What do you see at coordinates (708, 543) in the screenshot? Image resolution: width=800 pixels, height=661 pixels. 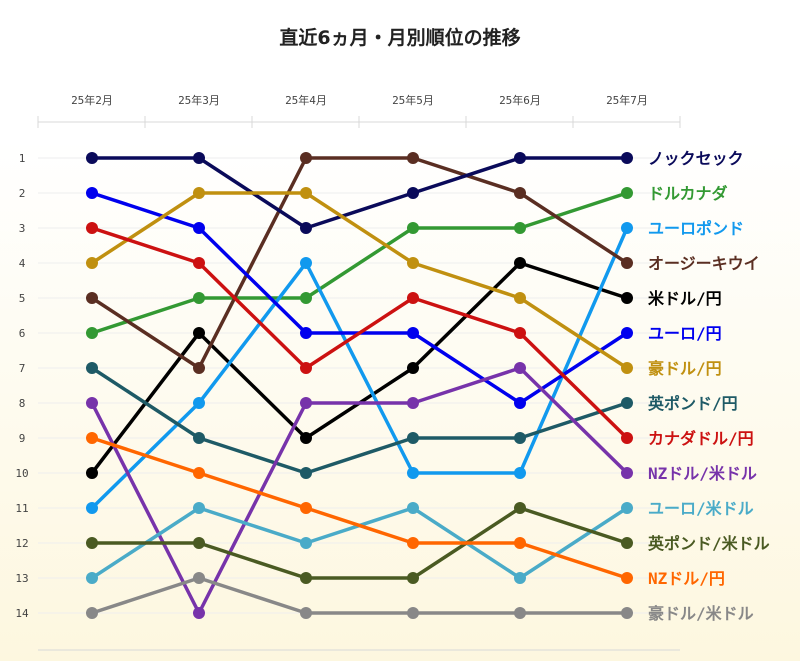 I see `series-label: 英ポンド/米ドル` at bounding box center [708, 543].